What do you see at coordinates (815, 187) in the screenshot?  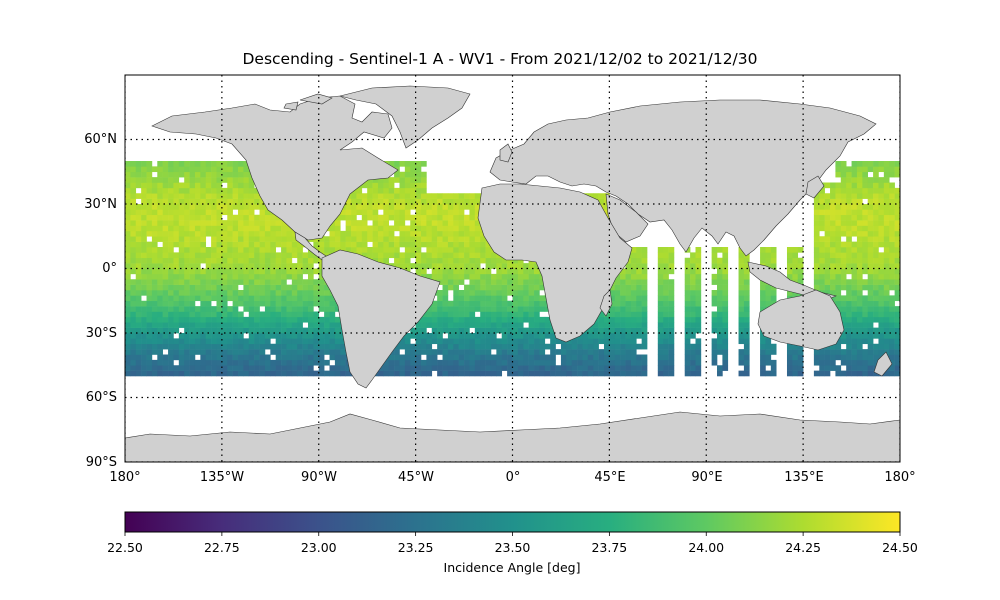 I see `land-japan` at bounding box center [815, 187].